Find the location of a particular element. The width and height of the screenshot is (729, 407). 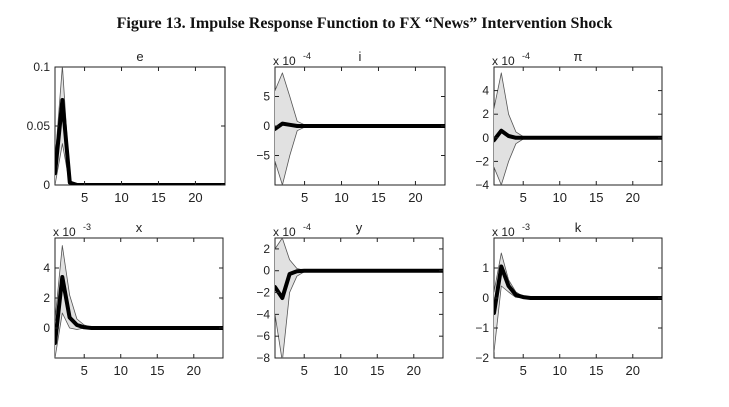

panel-2: 5 10 15 20 −4 −2 0 2 4 π x 10 -4 is located at coordinates (569, 127).